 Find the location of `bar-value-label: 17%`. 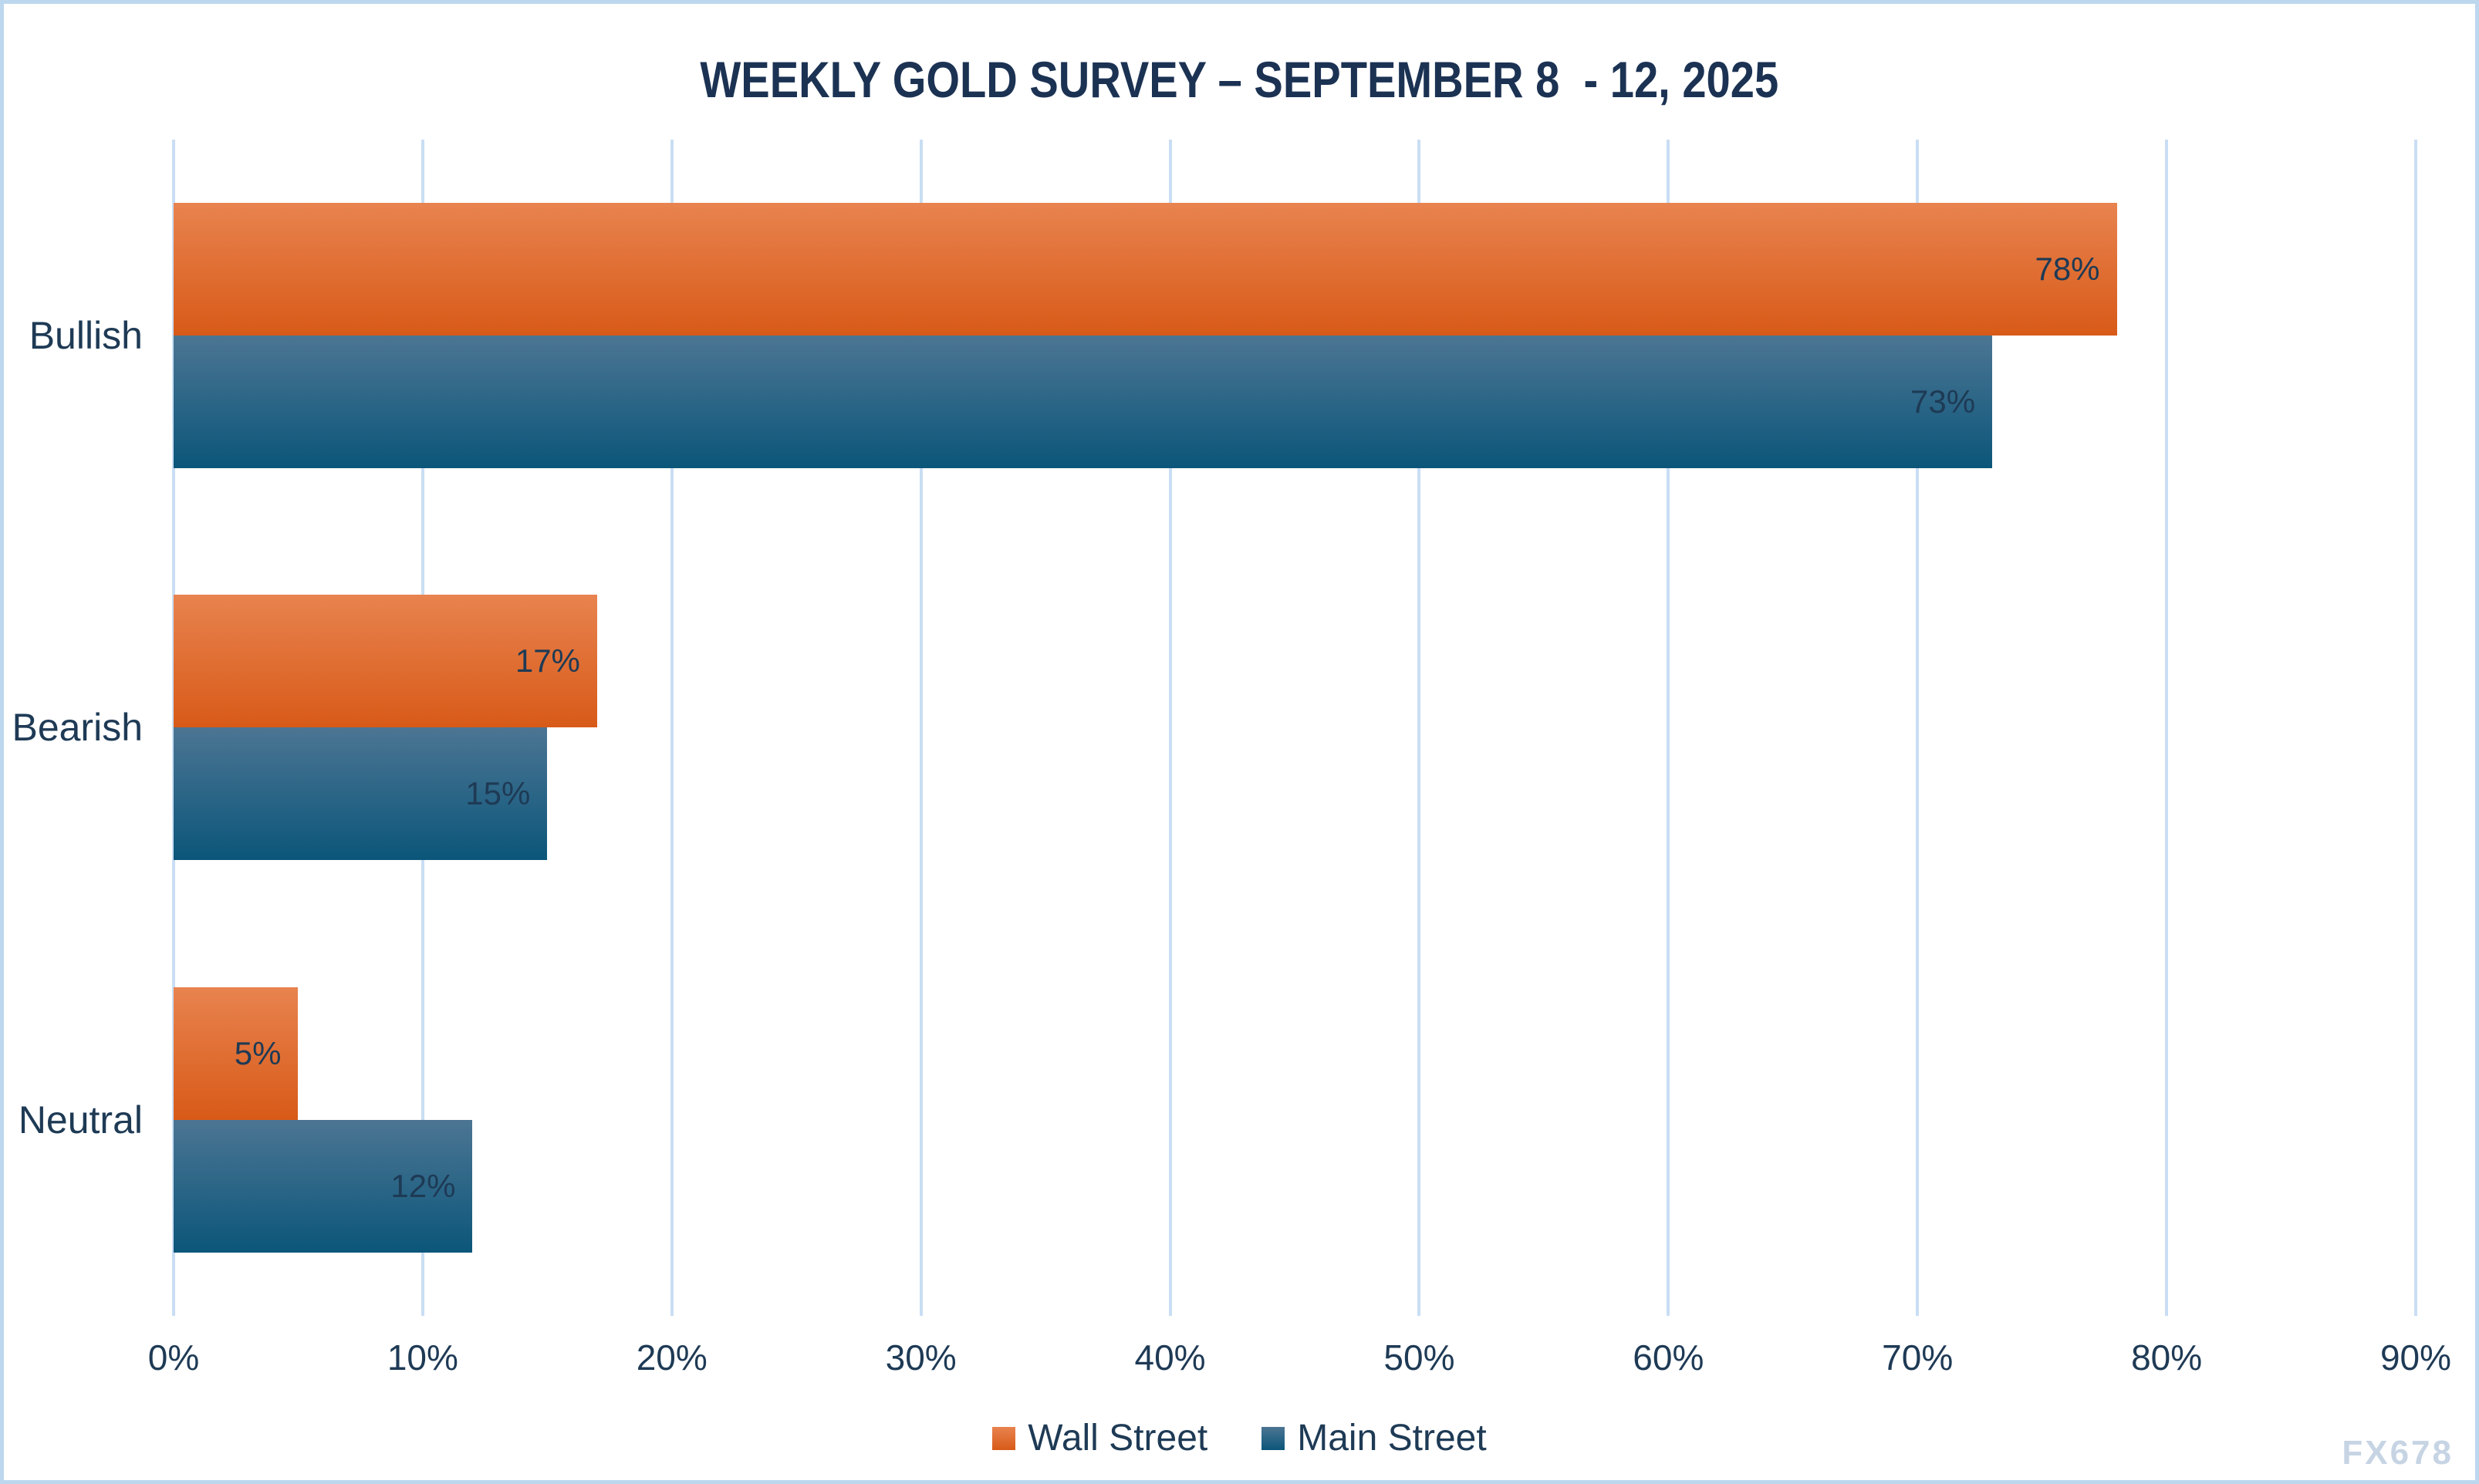

bar-value-label: 17% is located at coordinates (547, 661).